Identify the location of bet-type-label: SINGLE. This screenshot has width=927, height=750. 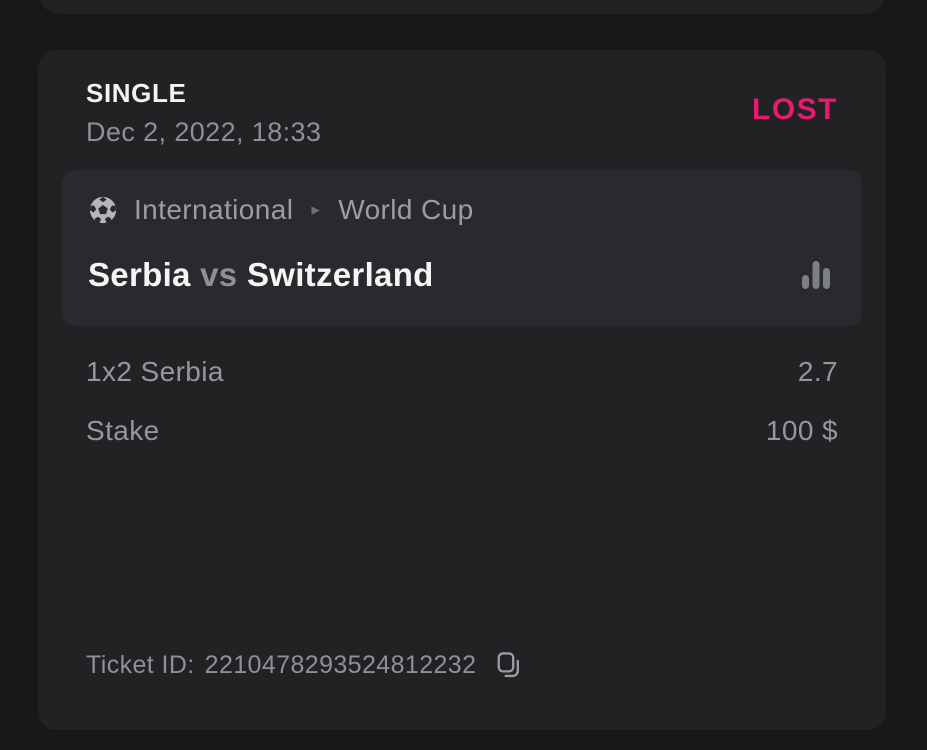
(136, 93).